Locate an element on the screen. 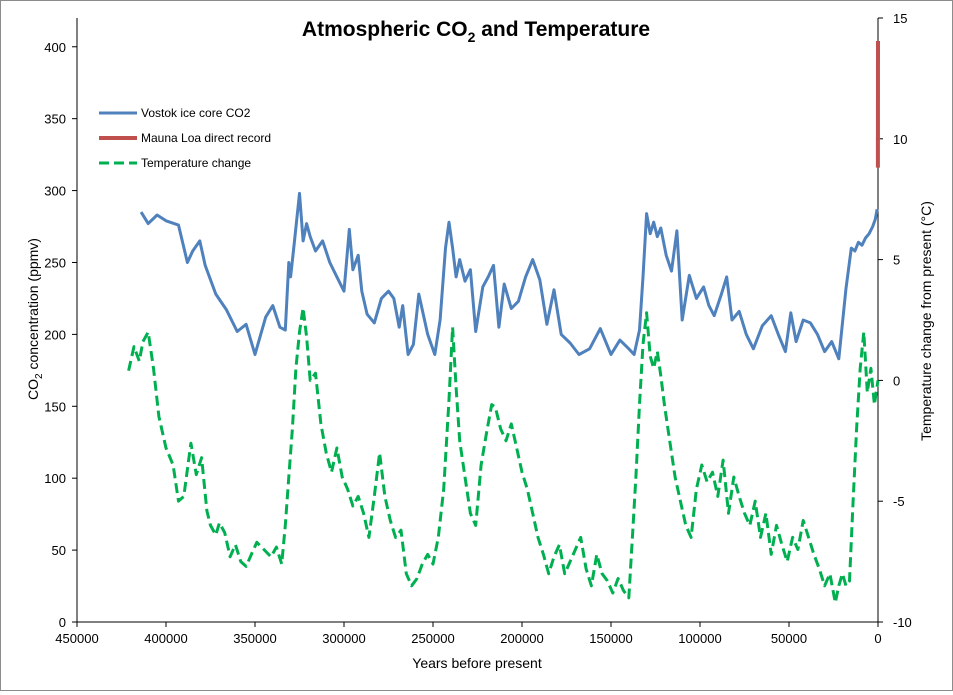 The image size is (953, 695). x-tick-label: 50000 is located at coordinates (789, 638).